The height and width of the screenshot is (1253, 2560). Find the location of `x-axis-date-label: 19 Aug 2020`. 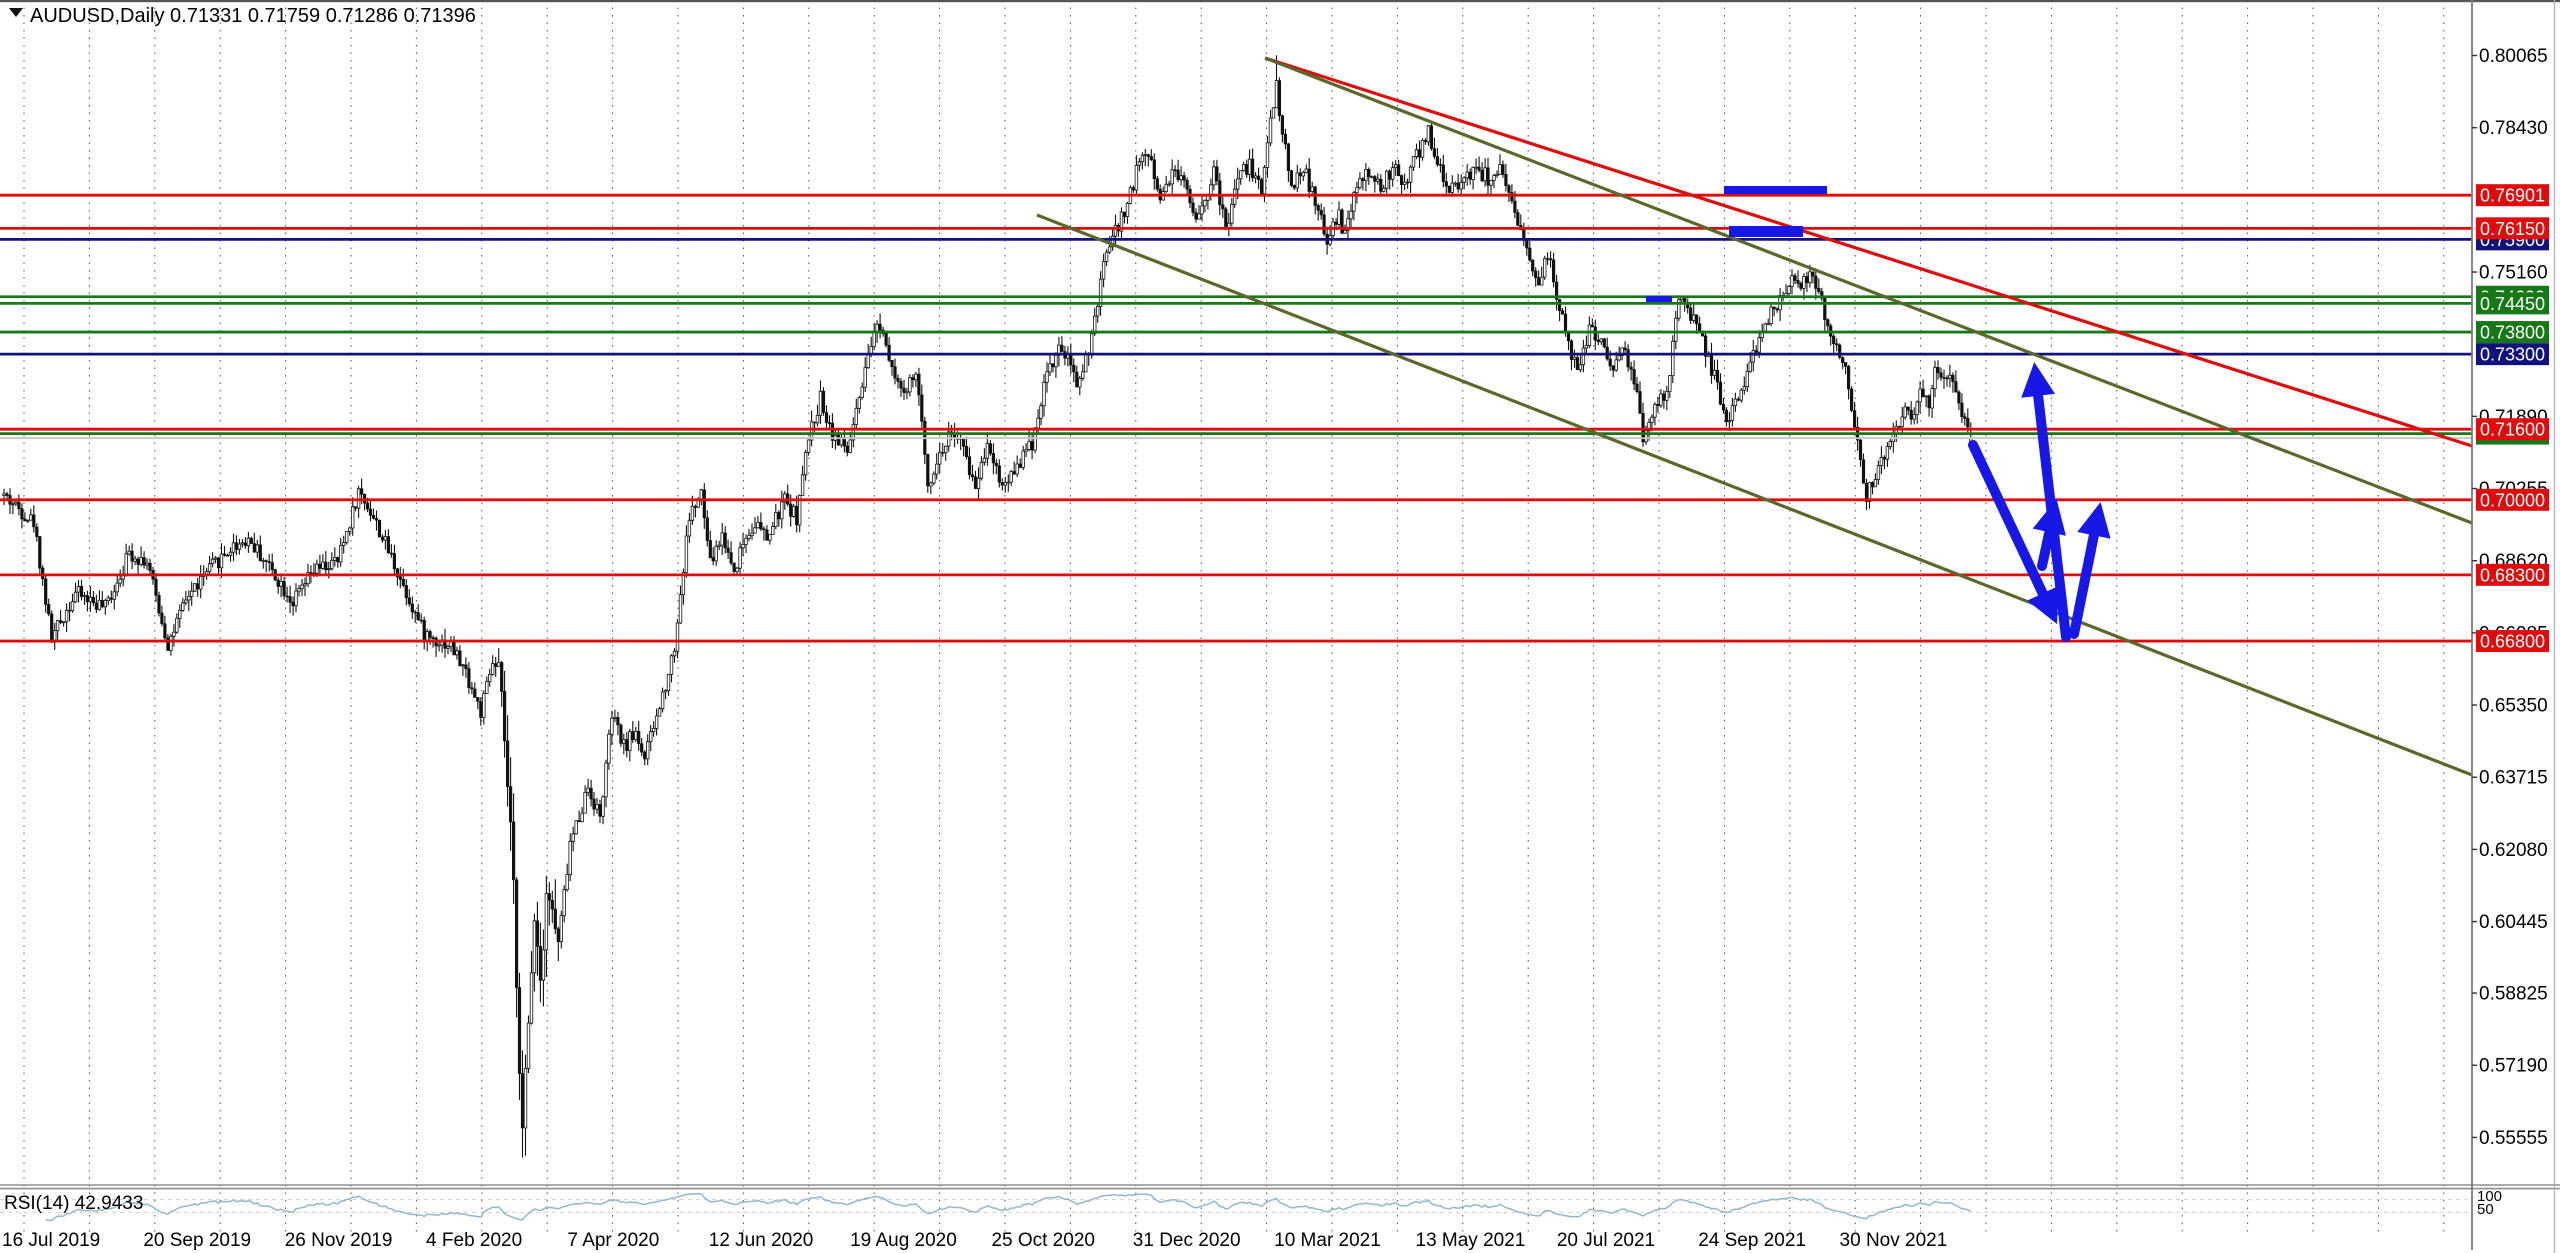

x-axis-date-label: 19 Aug 2020 is located at coordinates (903, 1240).